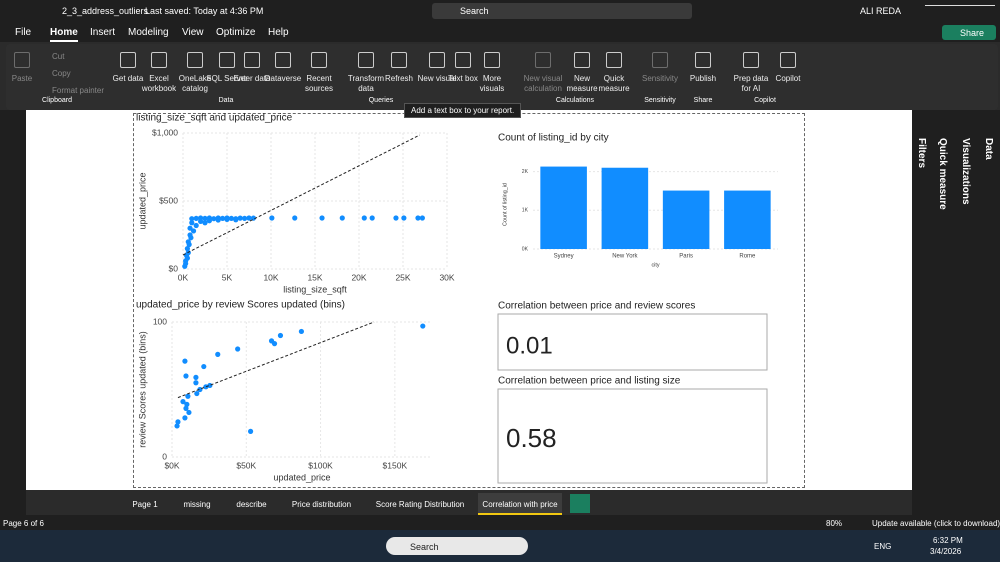 Image resolution: width=1000 pixels, height=562 pixels. I want to click on tooltip: Add a text box to your report., so click(463, 110).